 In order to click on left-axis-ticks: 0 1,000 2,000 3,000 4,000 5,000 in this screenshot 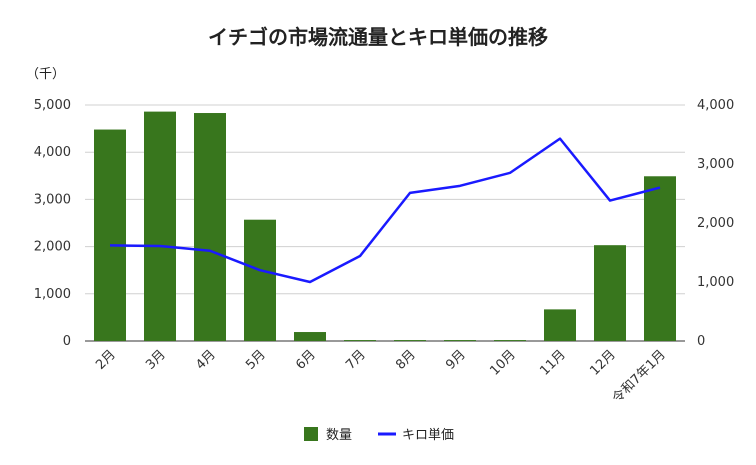, I will do `click(52, 223)`.